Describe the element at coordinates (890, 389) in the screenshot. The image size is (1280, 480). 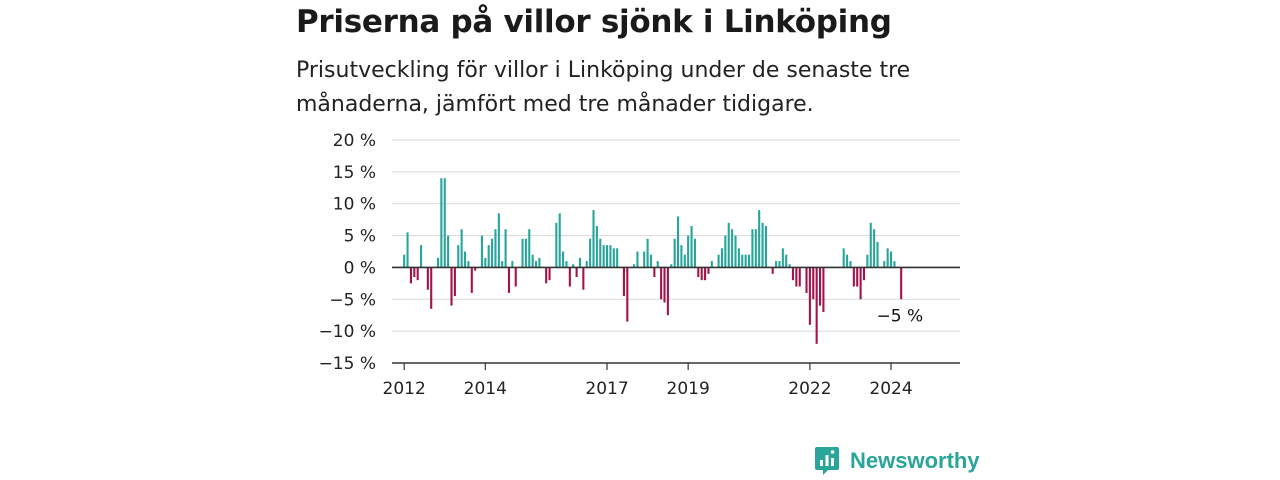
I see `x-tick-label: 2024` at that location.